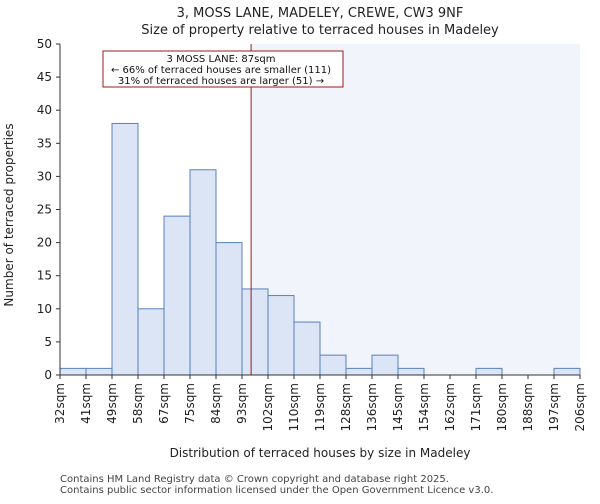 This screenshot has height=504, width=600. Describe the element at coordinates (44, 309) in the screenshot. I see `y-tick-label-10: 10` at that location.